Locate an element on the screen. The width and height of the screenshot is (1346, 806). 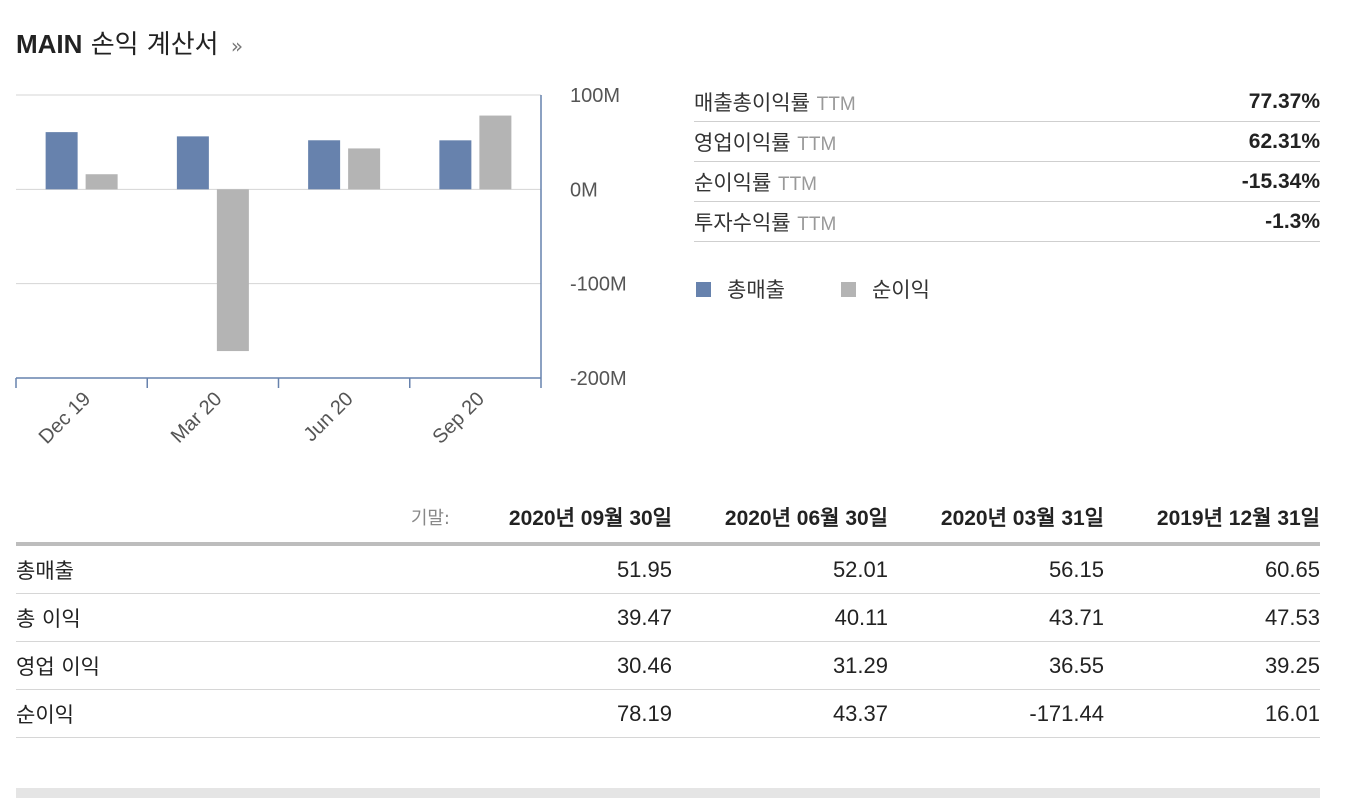
table-cell: 43.71 is located at coordinates (1076, 617).